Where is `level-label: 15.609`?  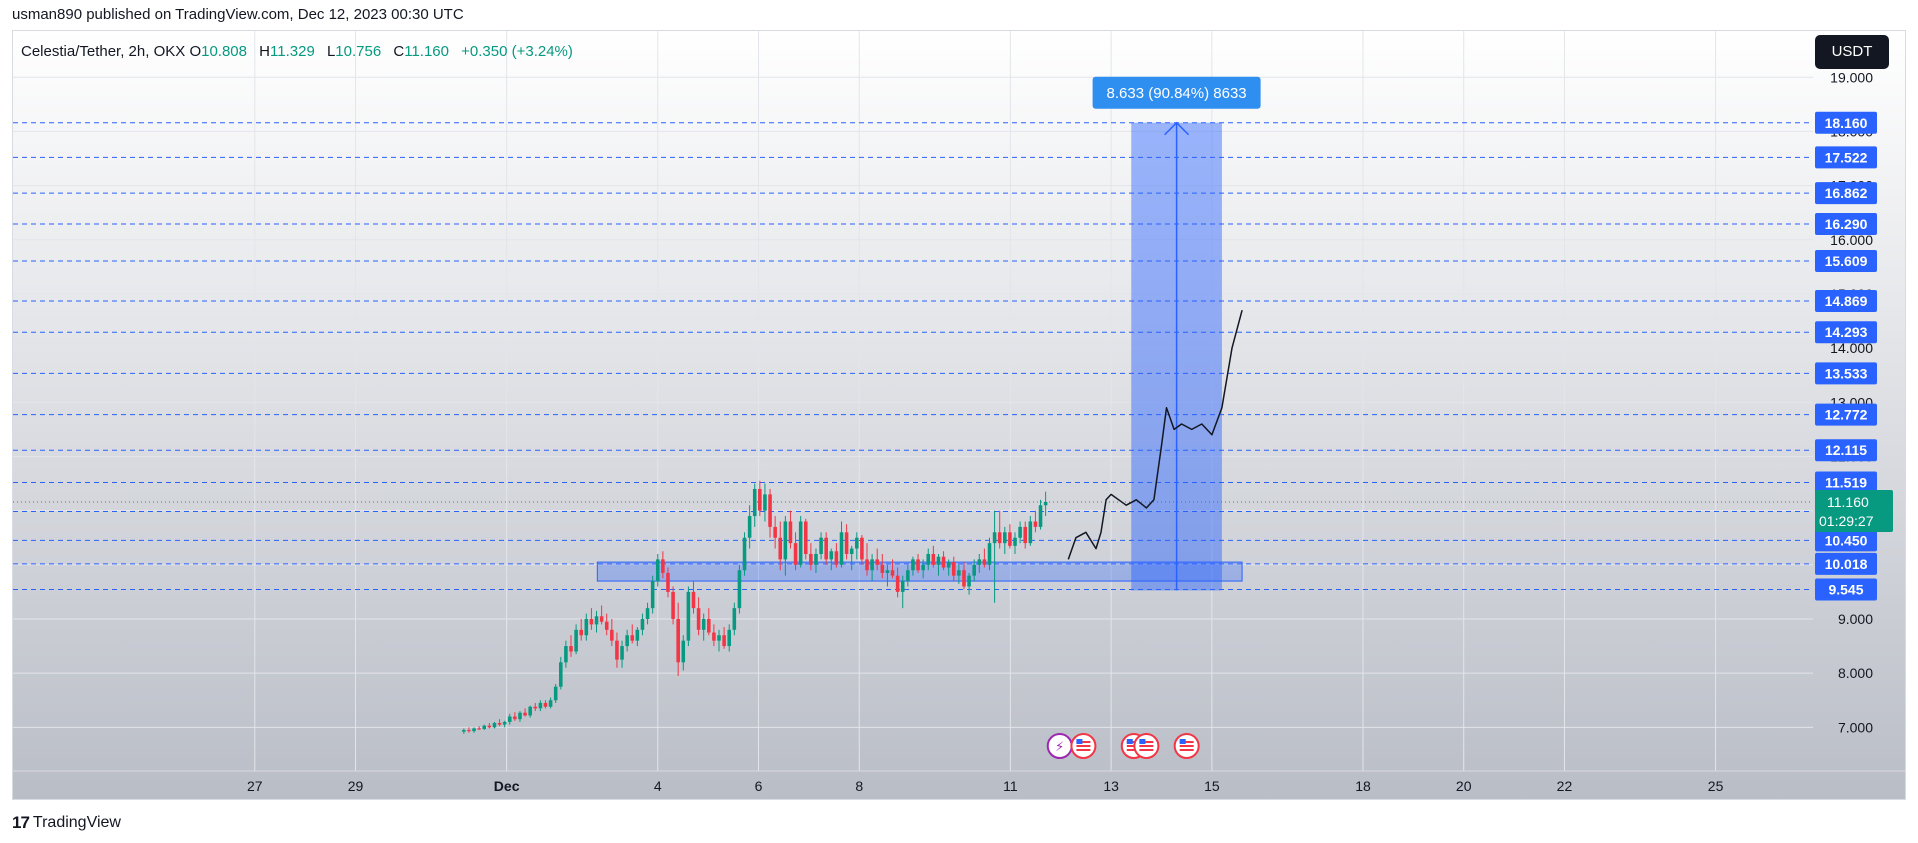 level-label: 15.609 is located at coordinates (1846, 261).